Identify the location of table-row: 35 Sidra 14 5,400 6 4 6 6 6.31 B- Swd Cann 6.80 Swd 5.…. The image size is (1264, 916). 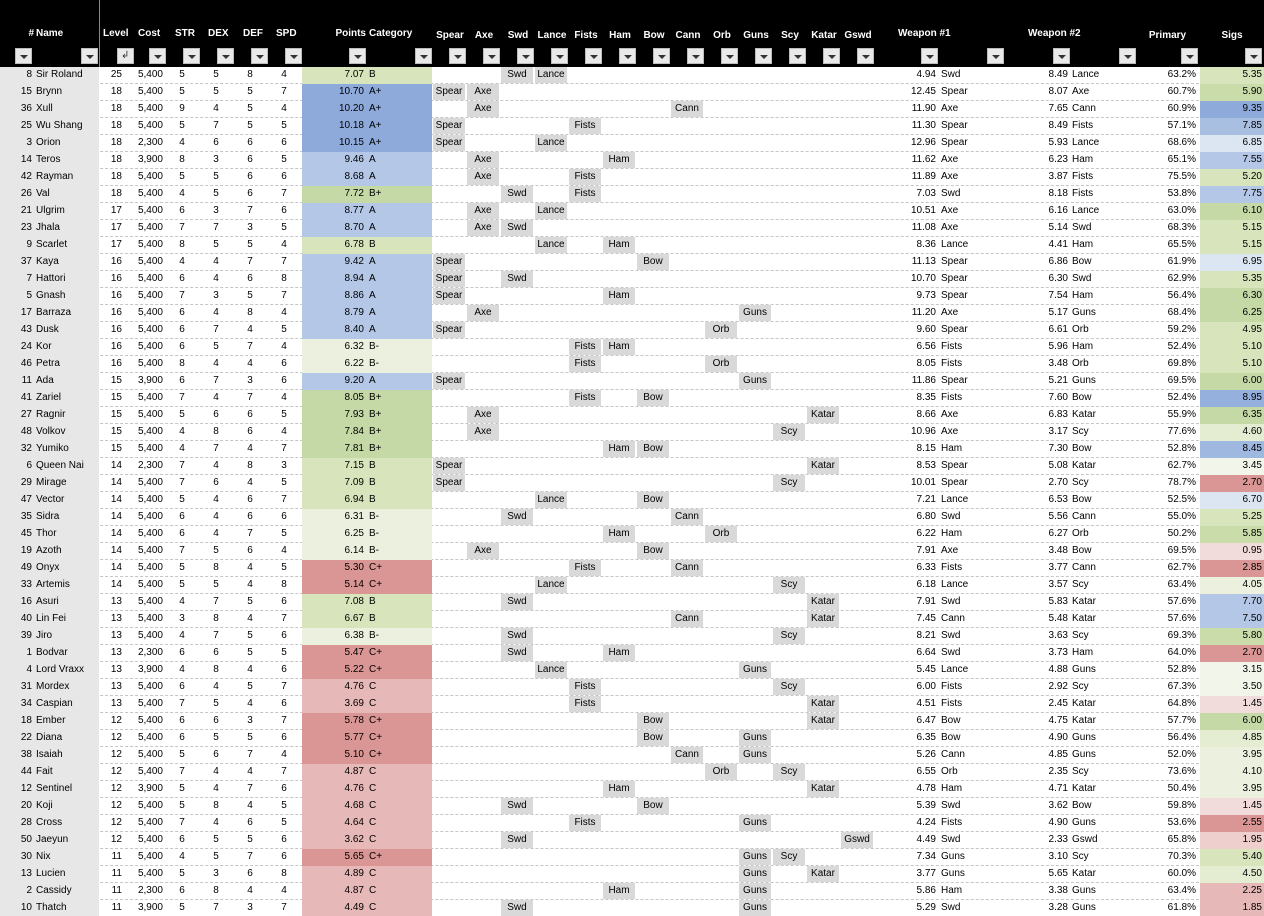
(632, 517).